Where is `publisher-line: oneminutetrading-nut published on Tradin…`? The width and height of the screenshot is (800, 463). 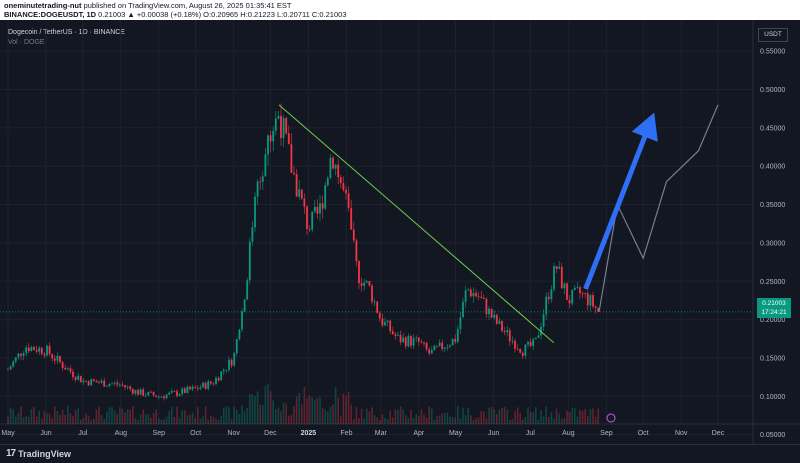
publisher-line: oneminutetrading-nut published on Tradin… is located at coordinates (148, 5).